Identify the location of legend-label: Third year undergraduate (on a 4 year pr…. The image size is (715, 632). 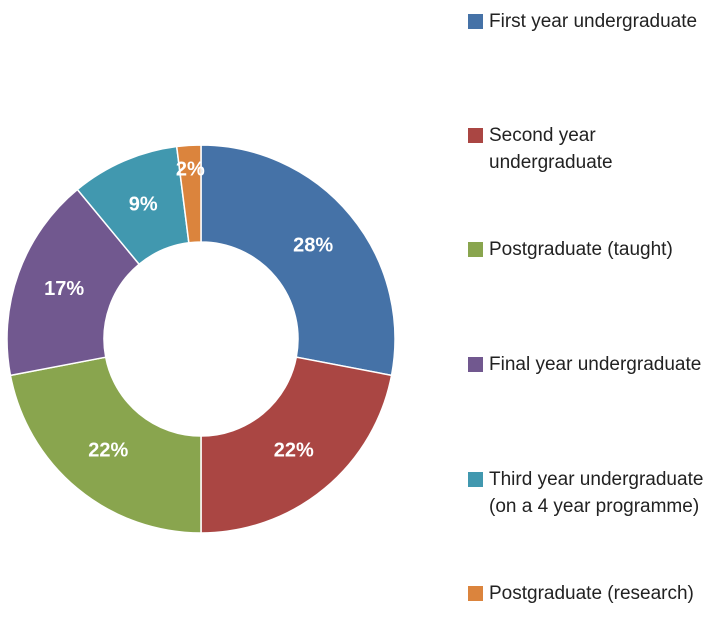
(596, 493).